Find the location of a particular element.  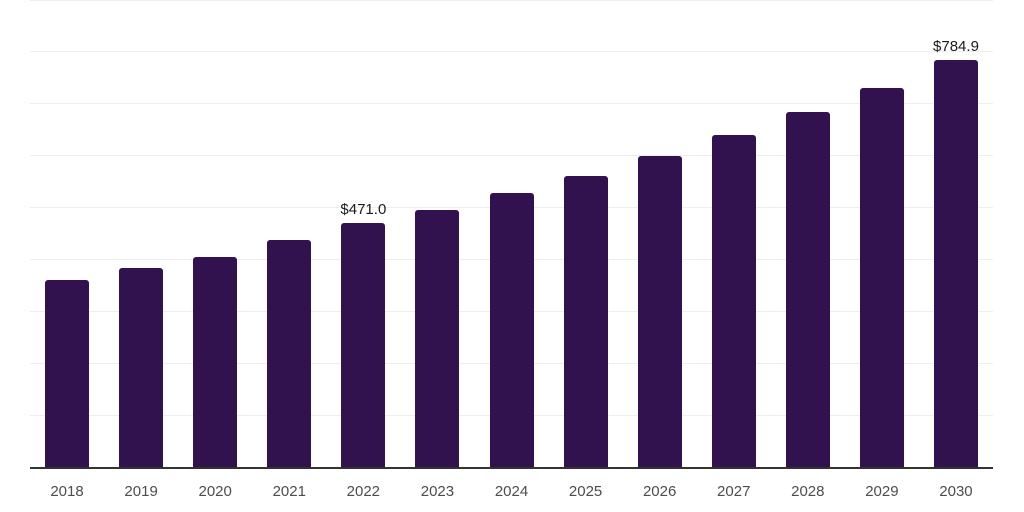

x-tick-label-2021: 2021 is located at coordinates (289, 491).